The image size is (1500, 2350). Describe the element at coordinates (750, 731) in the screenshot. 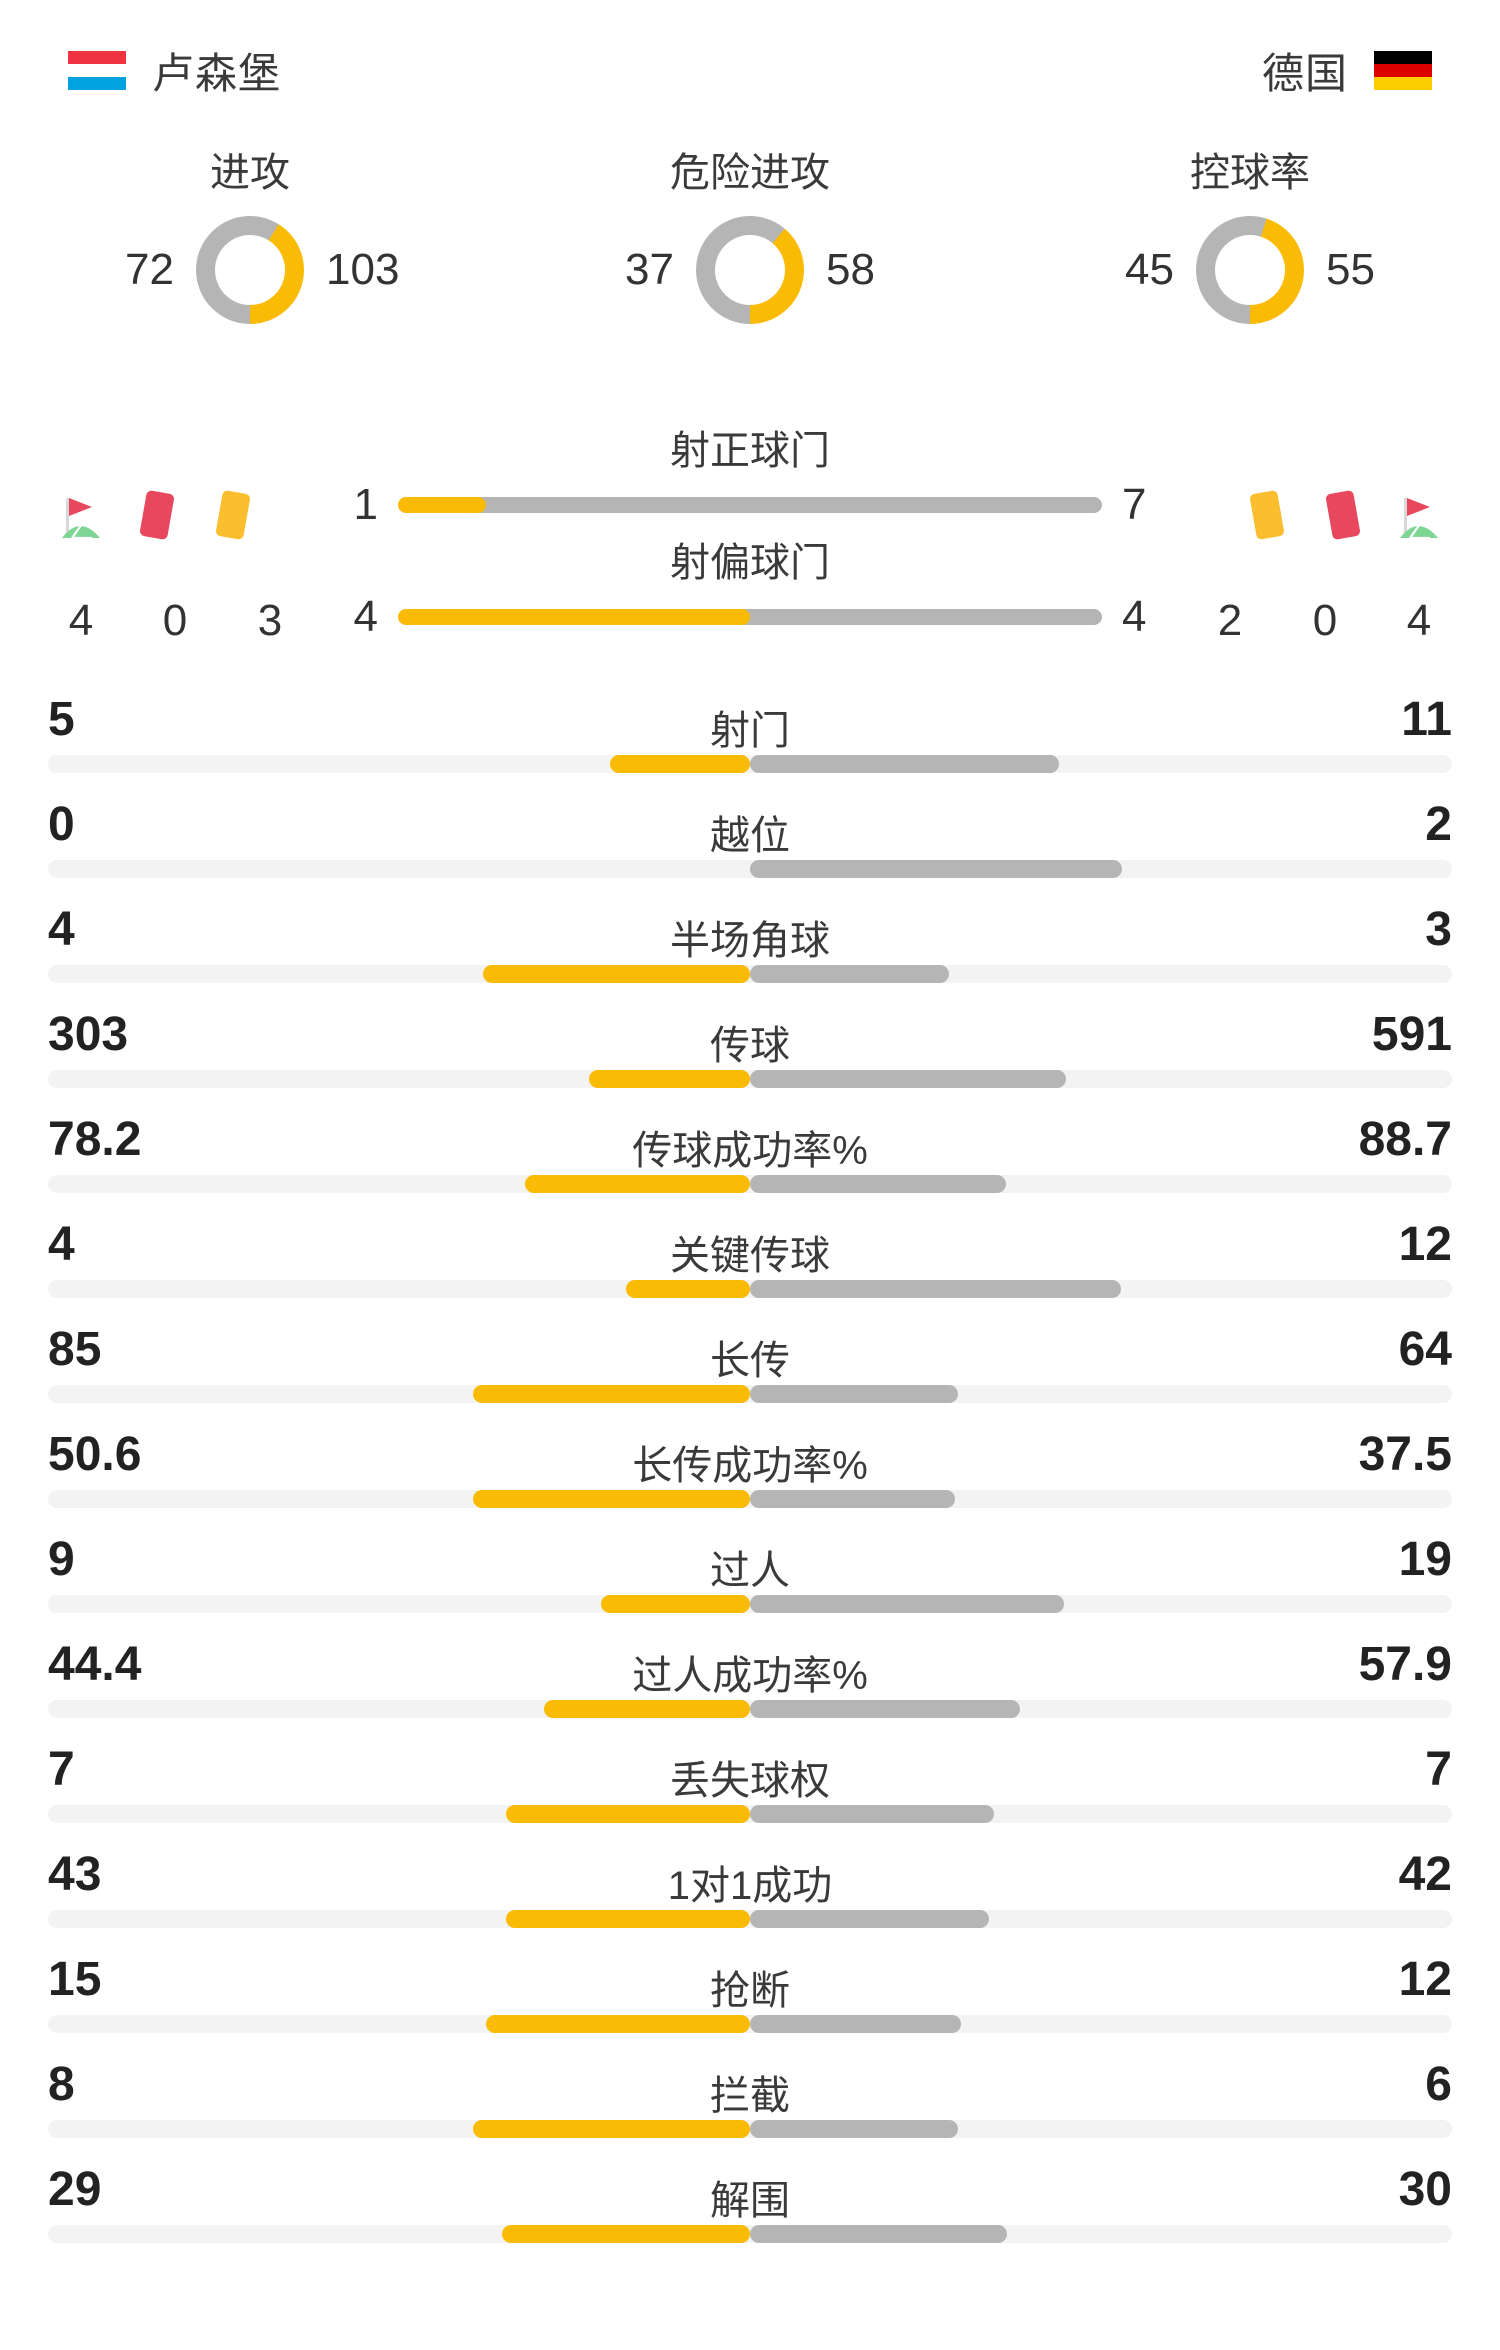

I see `stat-label: 射门` at that location.